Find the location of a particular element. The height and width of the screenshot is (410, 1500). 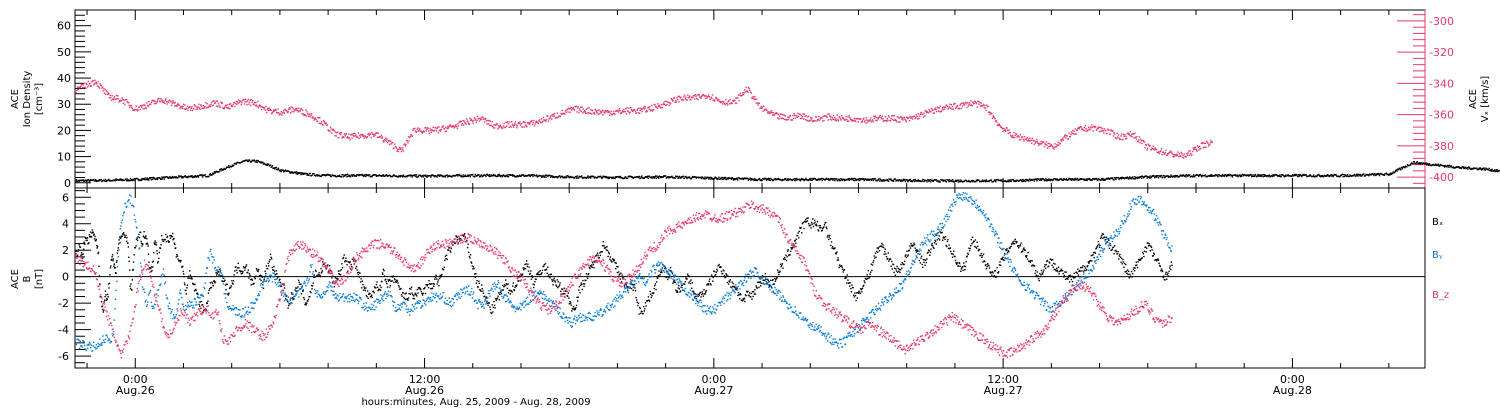

density-series is located at coordinates (787, 171).